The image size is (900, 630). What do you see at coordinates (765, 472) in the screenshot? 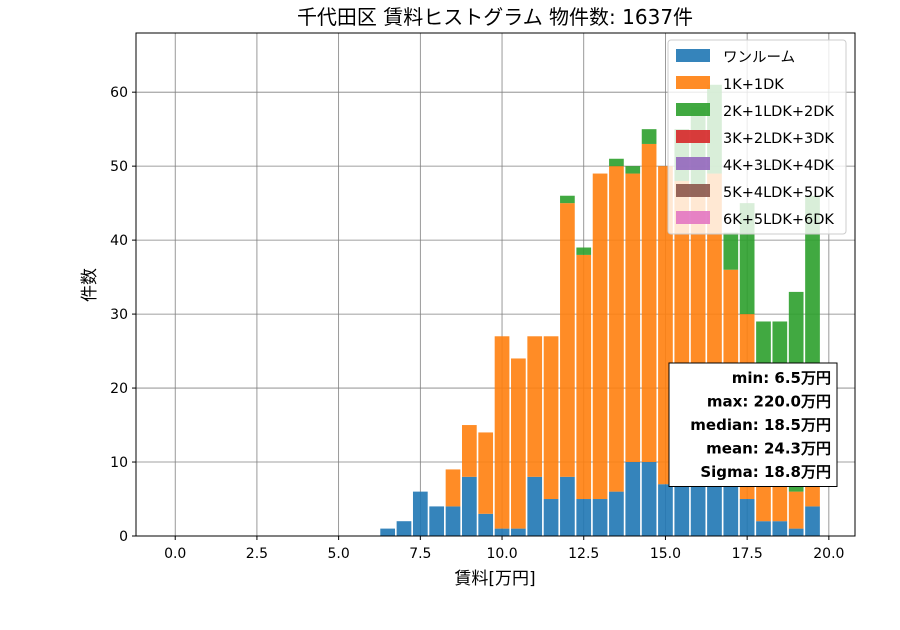
I see `stats-line: Sigma: 18.8万円` at bounding box center [765, 472].